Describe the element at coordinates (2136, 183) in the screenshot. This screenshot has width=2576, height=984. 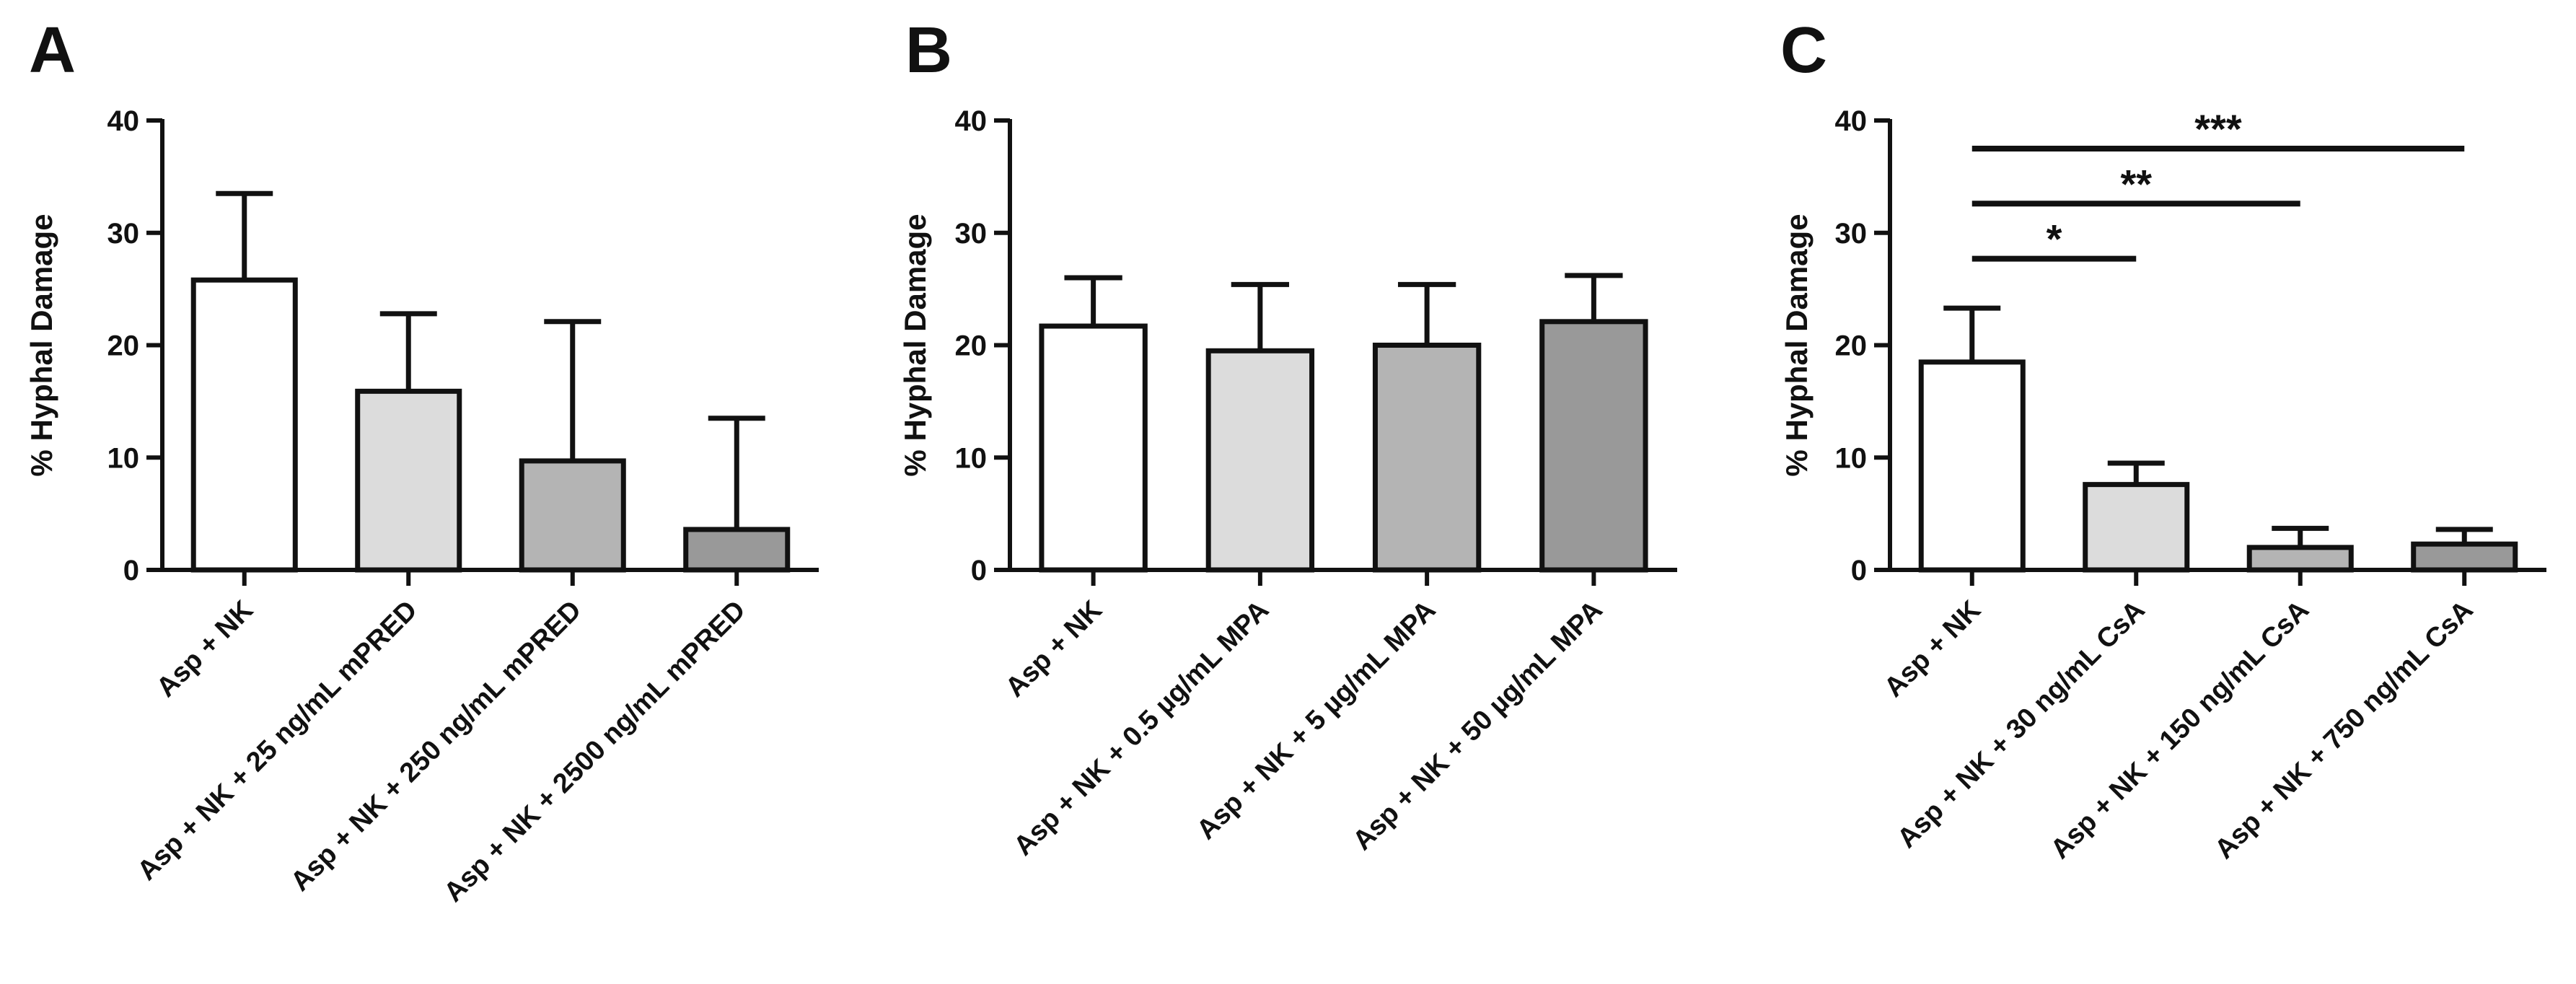
I see `significance-label: **` at that location.